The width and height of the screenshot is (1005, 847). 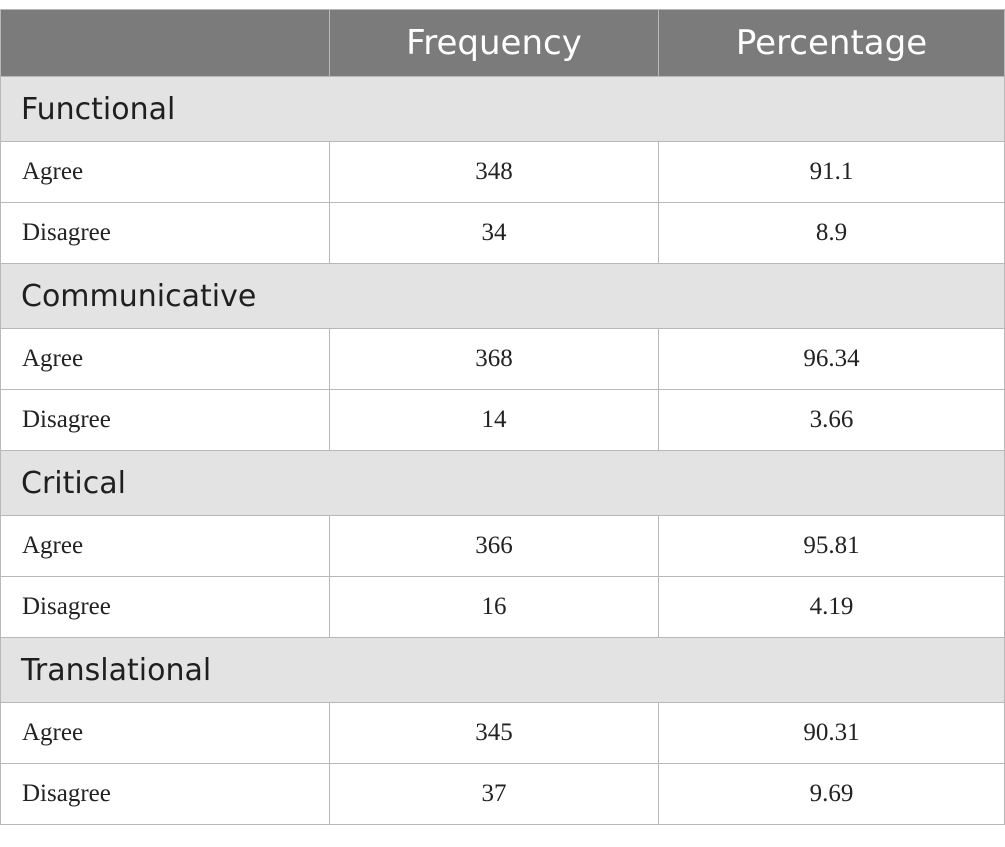 I want to click on percentage-cell: 4.19, so click(x=831, y=607).